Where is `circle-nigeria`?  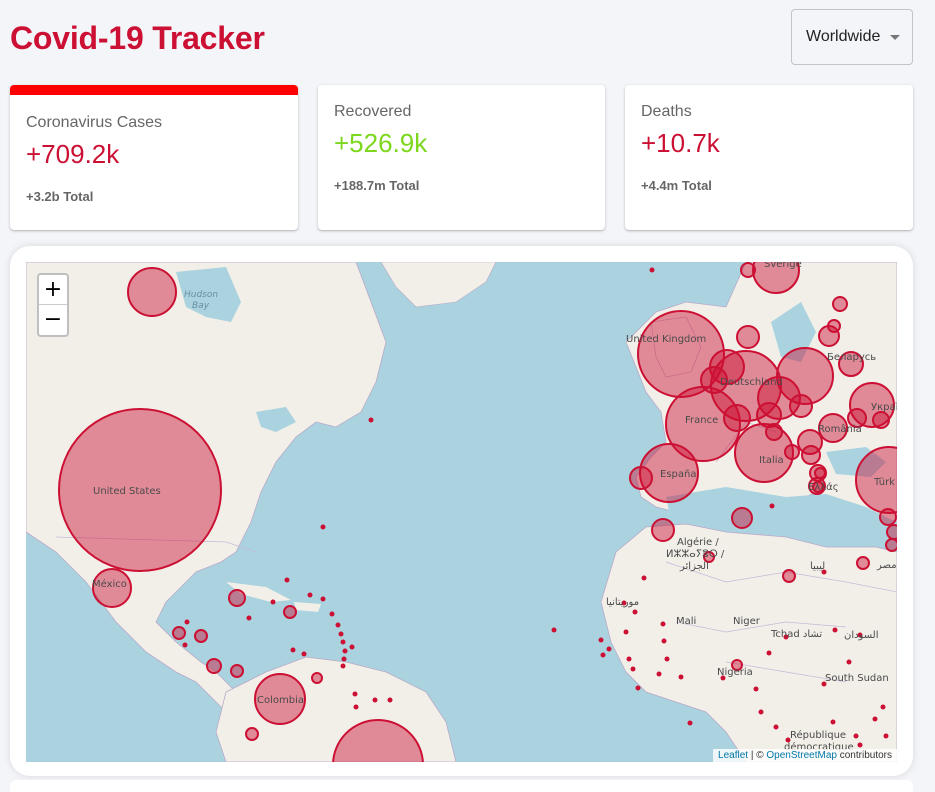 circle-nigeria is located at coordinates (737, 665).